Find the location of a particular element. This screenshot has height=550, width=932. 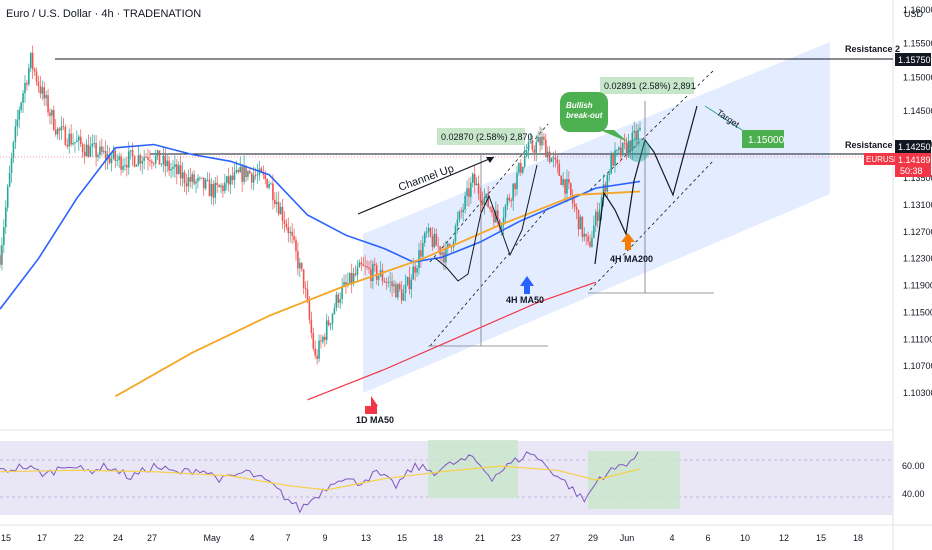

time-tick-label: 18 is located at coordinates (438, 538).